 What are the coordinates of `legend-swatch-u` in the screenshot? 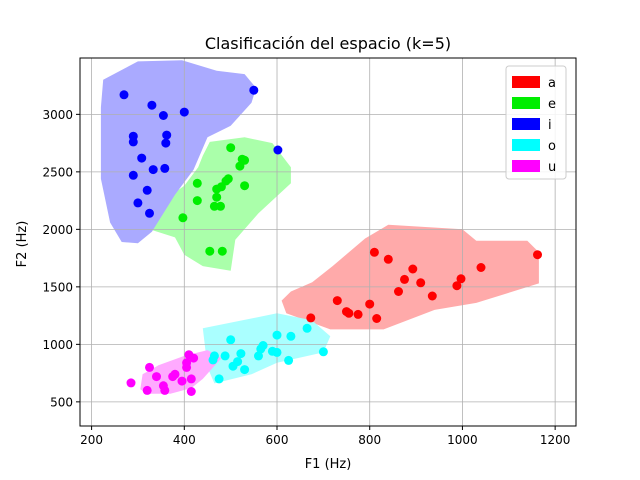 It's located at (526, 166).